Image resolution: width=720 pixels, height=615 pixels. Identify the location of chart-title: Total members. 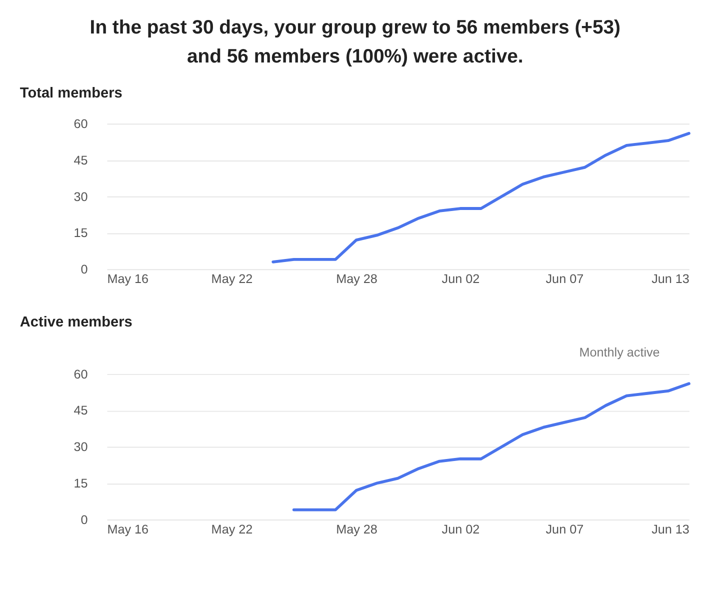
(71, 93).